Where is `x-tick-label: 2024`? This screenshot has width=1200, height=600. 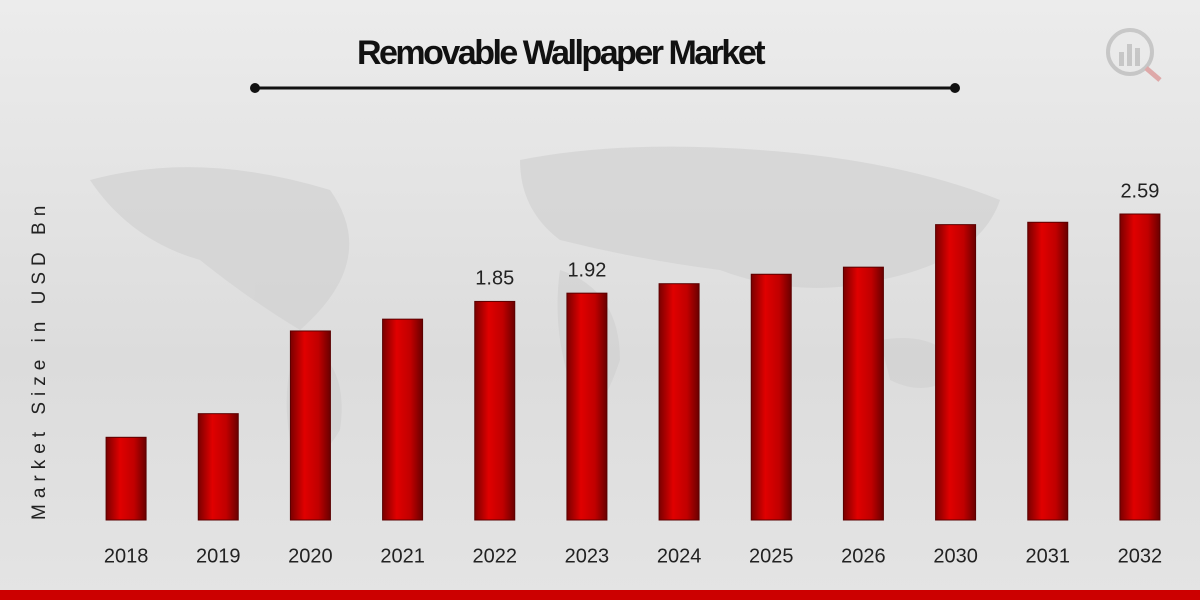 x-tick-label: 2024 is located at coordinates (679, 556).